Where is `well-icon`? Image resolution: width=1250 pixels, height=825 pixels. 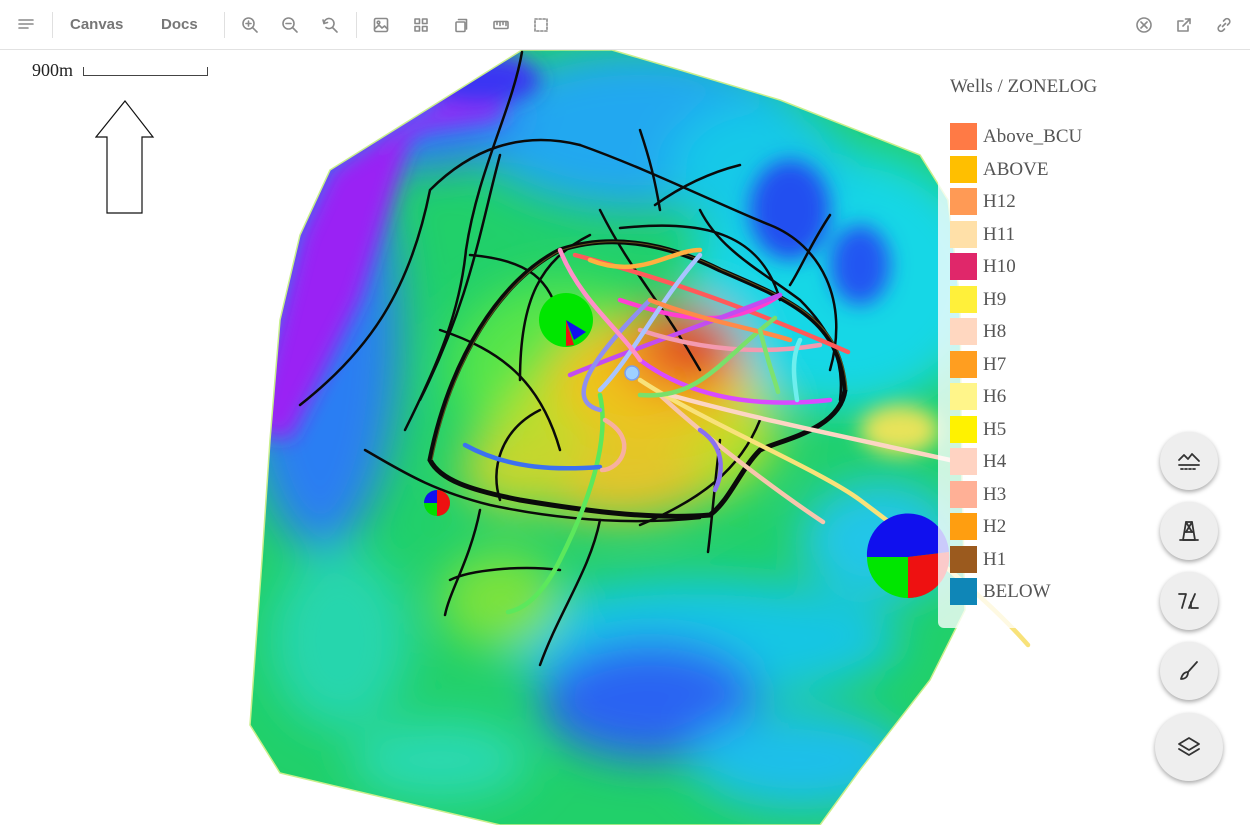 well-icon is located at coordinates (1189, 531).